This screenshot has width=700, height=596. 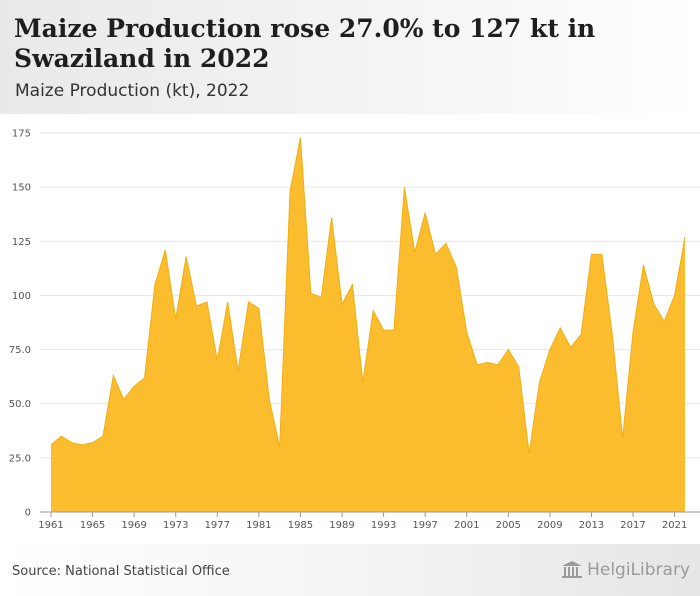 I want to click on x-tick-label: 1965, so click(x=92, y=525).